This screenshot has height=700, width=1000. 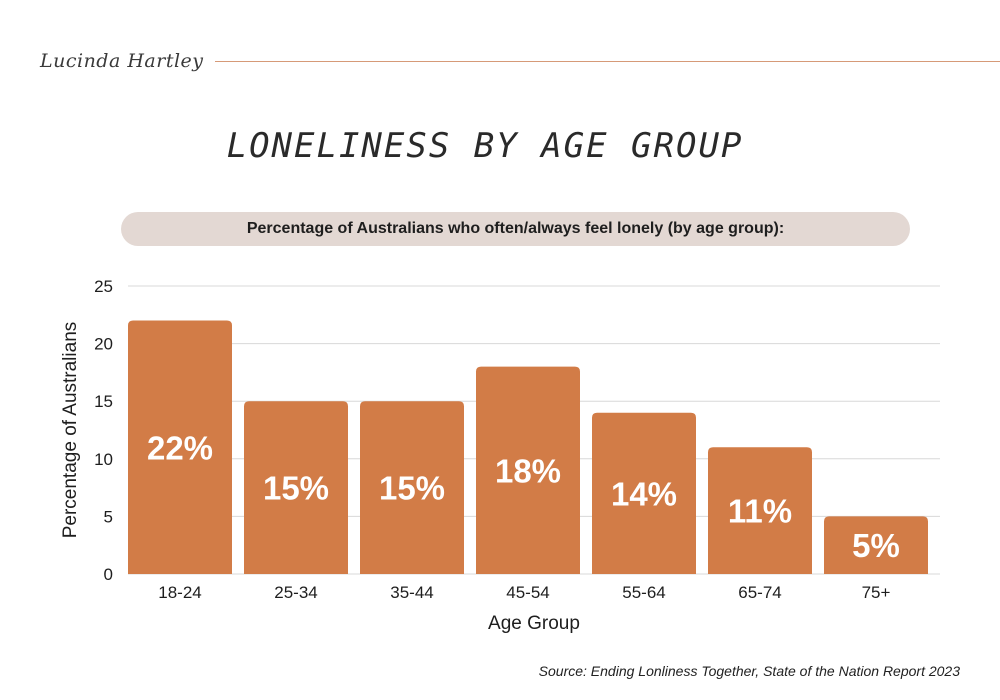 I want to click on y-tick-label: 10, so click(x=103, y=459).